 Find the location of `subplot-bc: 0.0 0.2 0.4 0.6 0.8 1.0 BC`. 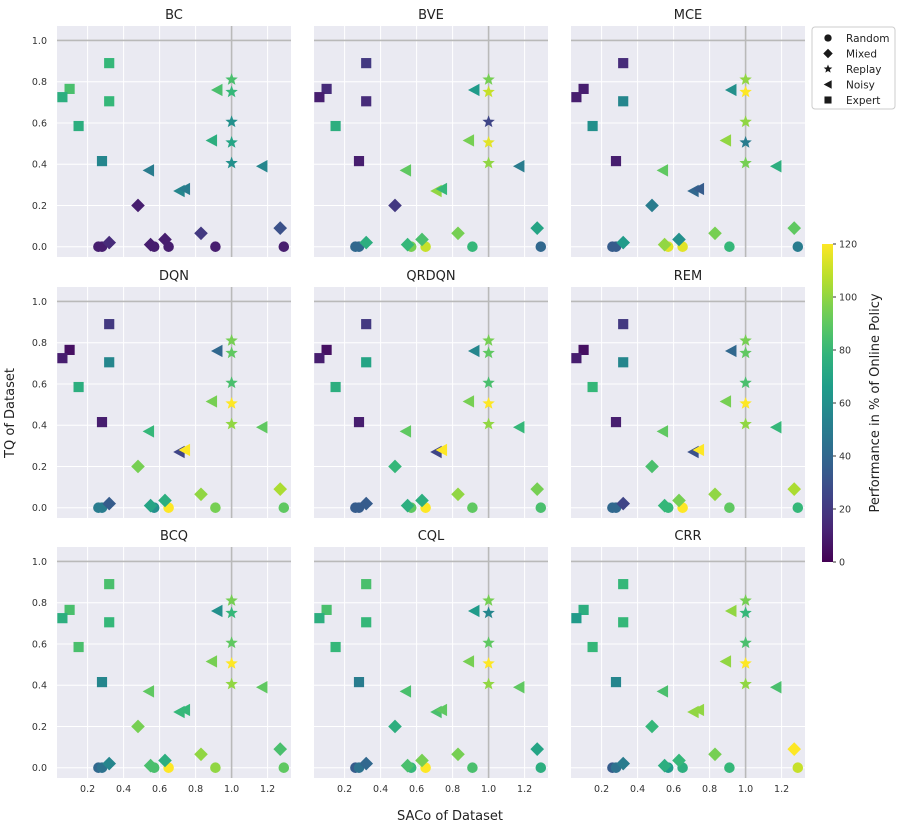

subplot-bc: 0.0 0.2 0.4 0.6 0.8 1.0 BC is located at coordinates (161, 132).